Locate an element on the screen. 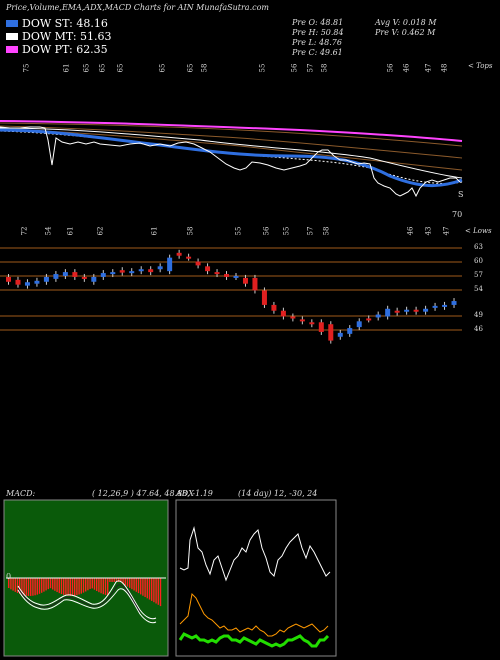  legend-label: DOW MT: 51.63 is located at coordinates (67, 36).